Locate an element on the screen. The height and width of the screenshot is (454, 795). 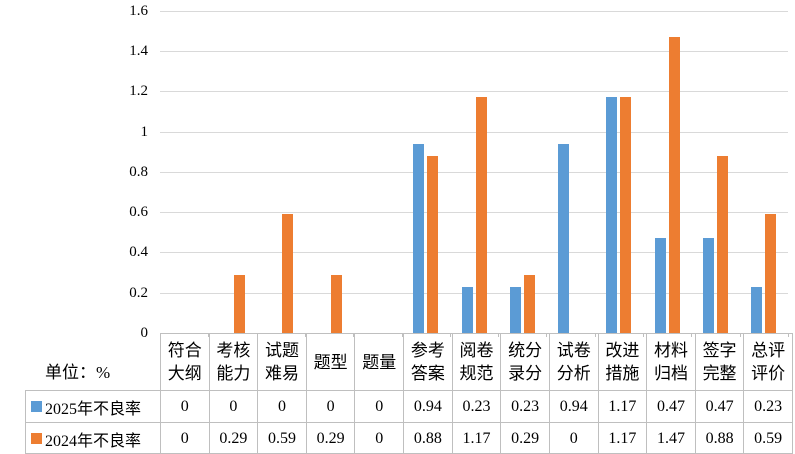
series-legend-cell: 2024年不良率 is located at coordinates (92, 438).